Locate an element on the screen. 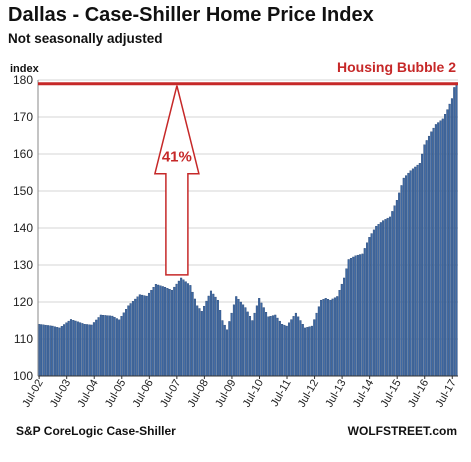 The image size is (471, 462). x-tick-label: Jul-08 is located at coordinates (198, 394).